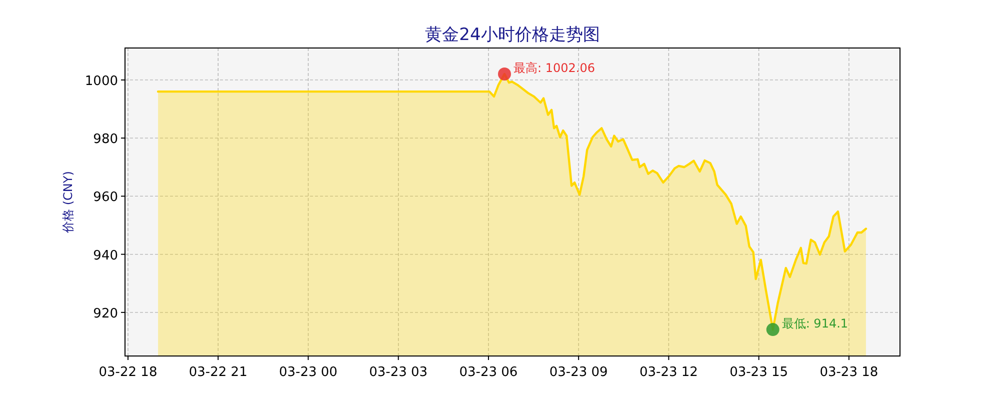 The image size is (1000, 400). I want to click on x-tick-label: 03-23 00, so click(308, 372).